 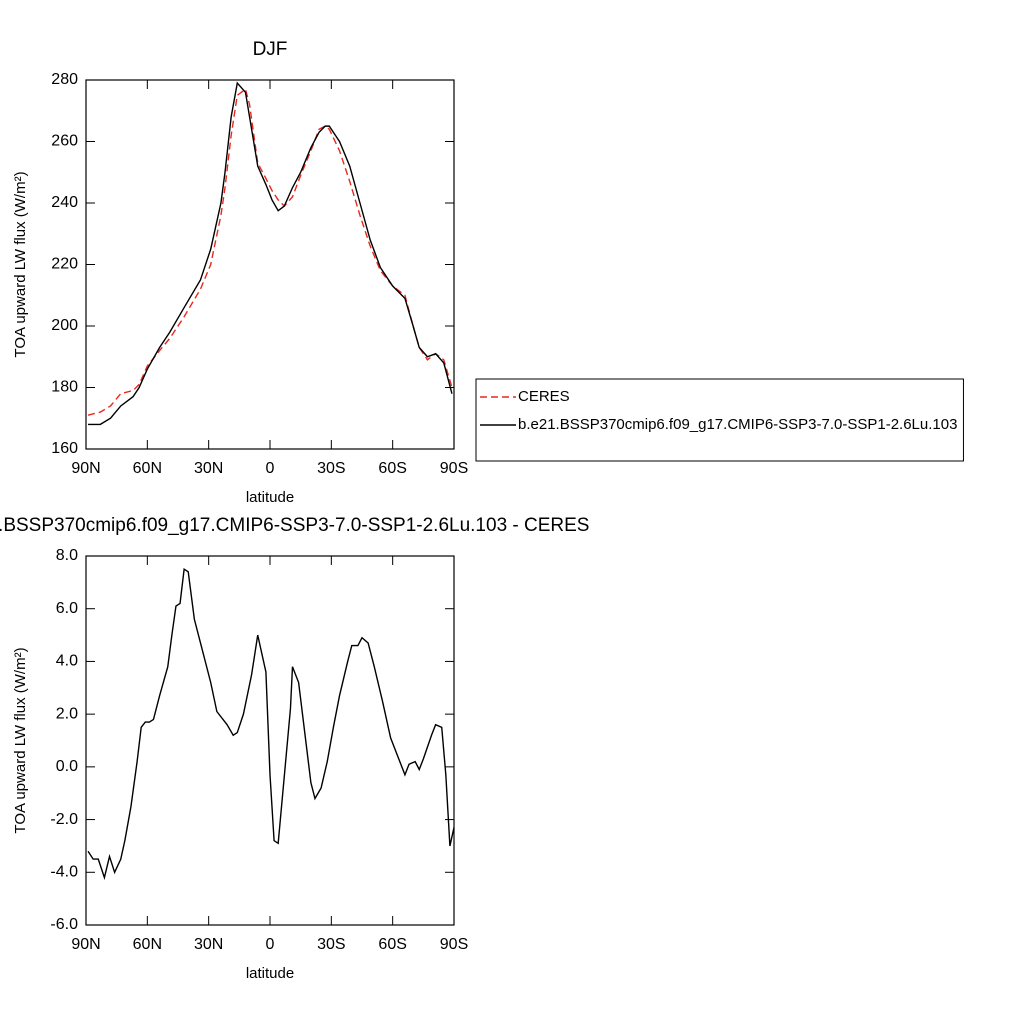 I want to click on y-tick-label: 160, so click(x=64, y=448).